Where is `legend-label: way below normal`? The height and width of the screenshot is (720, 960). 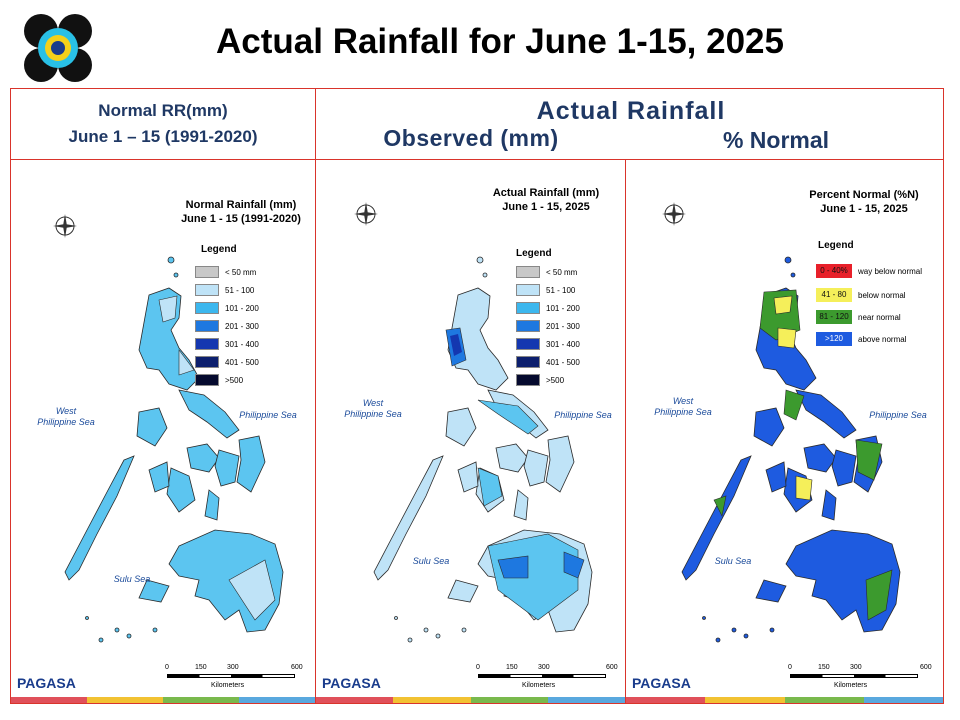
legend-label: way below normal is located at coordinates (890, 271).